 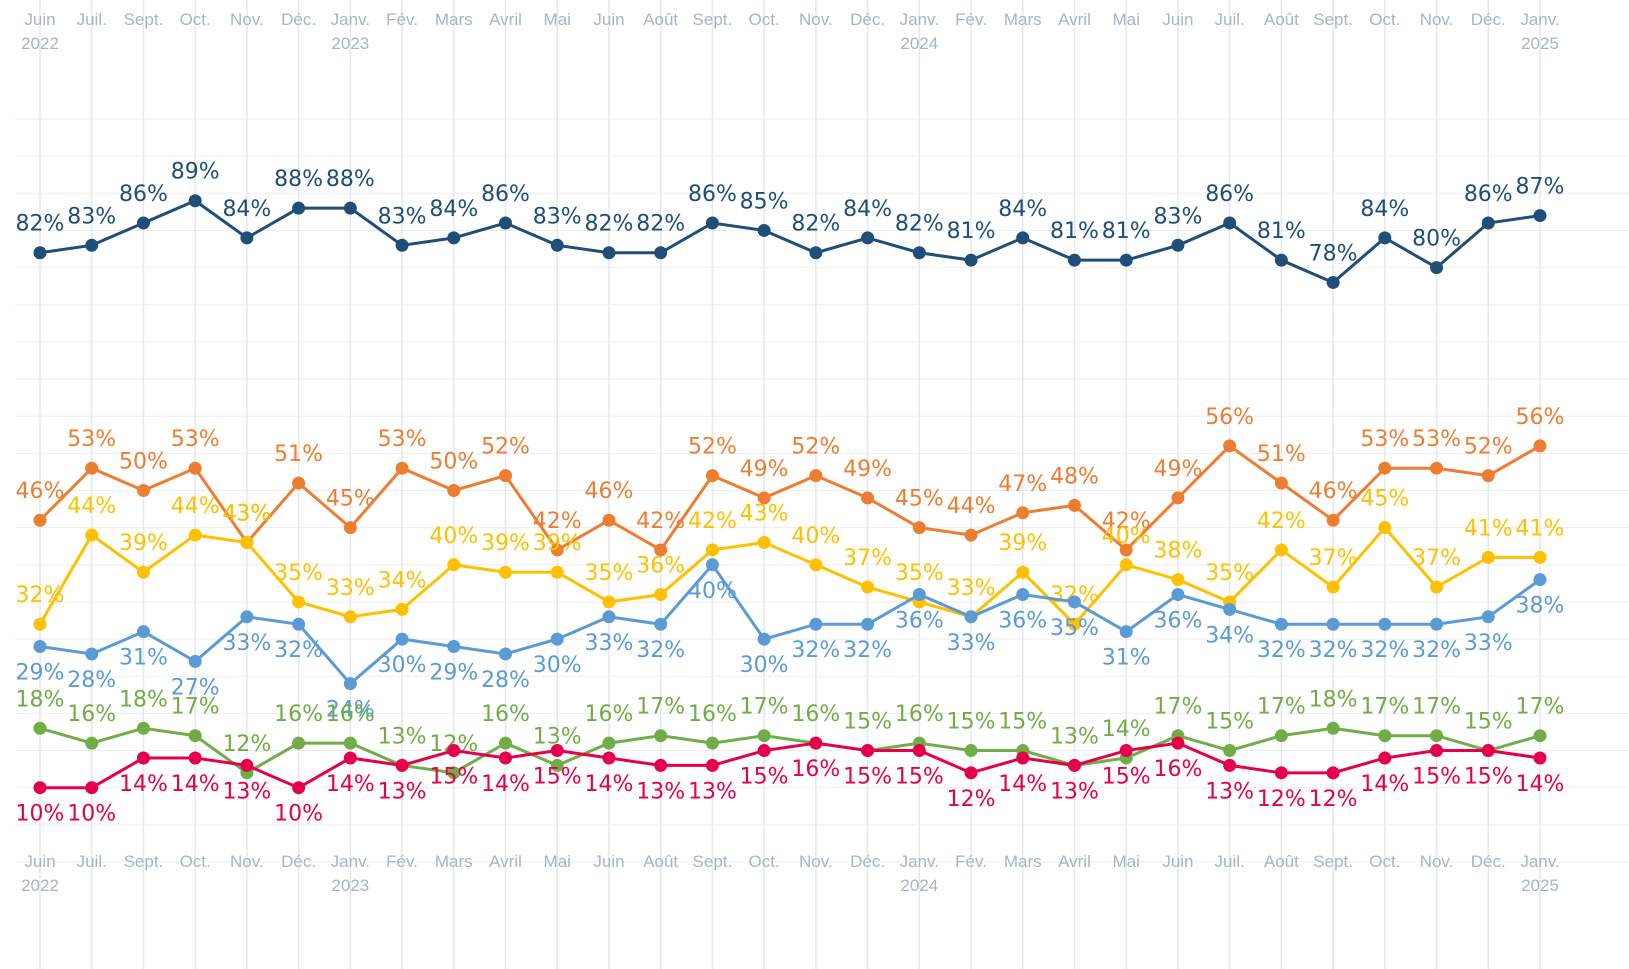 What do you see at coordinates (1022, 543) in the screenshot?
I see `data-label: 39%` at bounding box center [1022, 543].